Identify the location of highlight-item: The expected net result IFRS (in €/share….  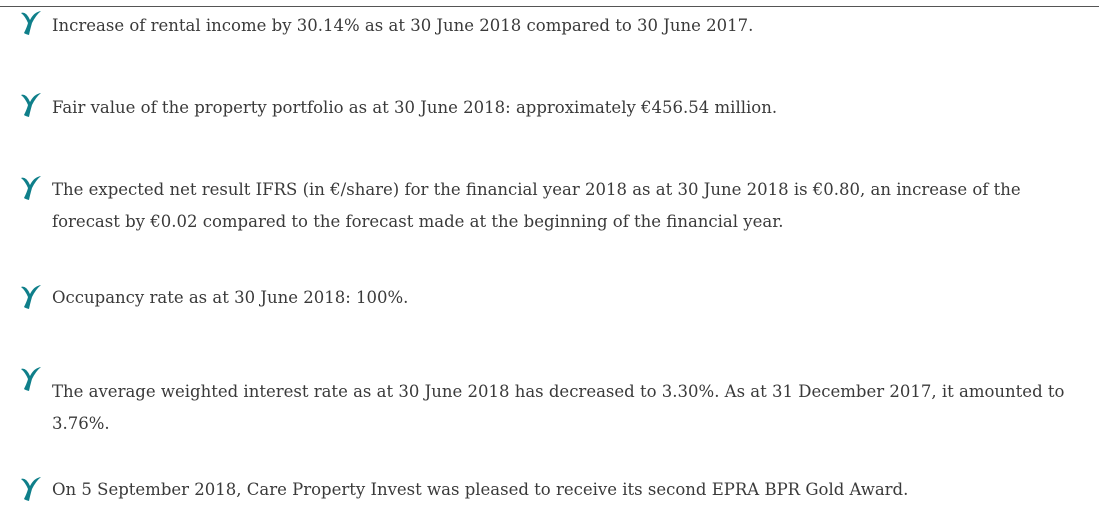
(555, 206).